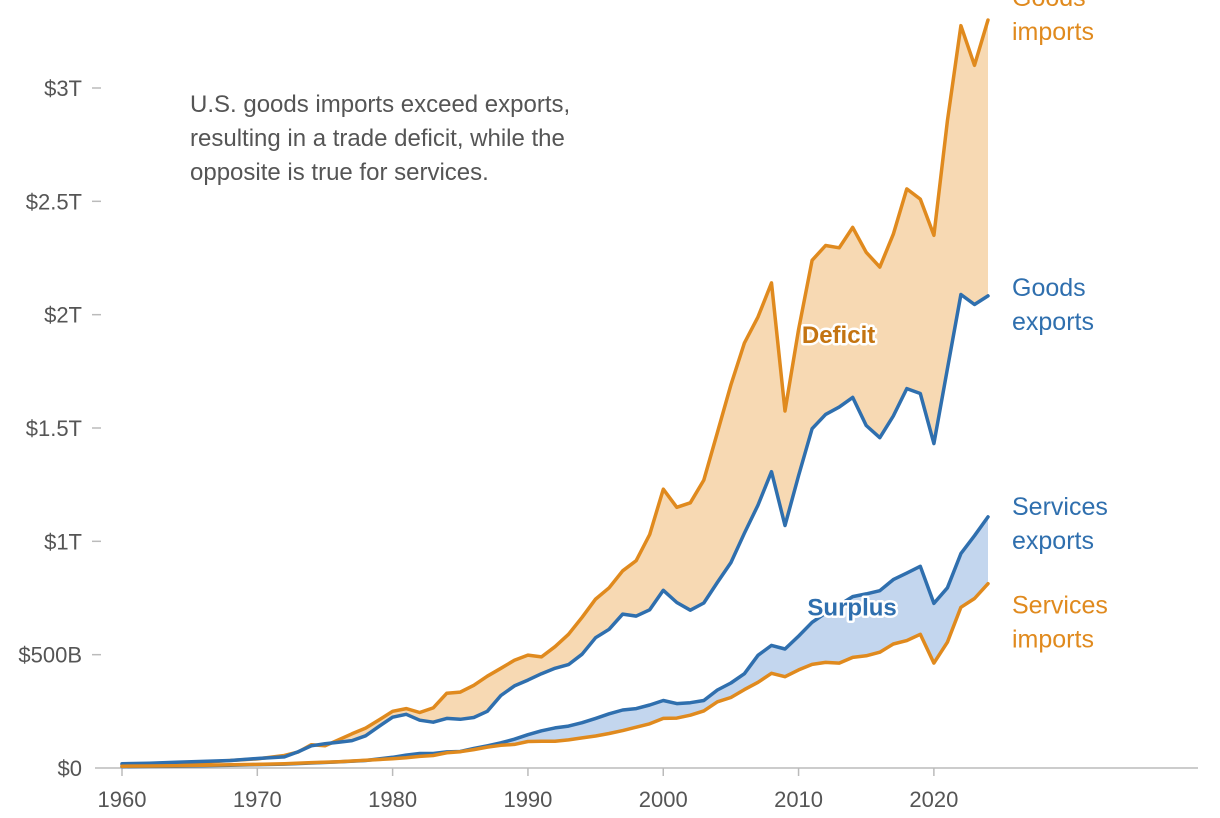  What do you see at coordinates (257, 799) in the screenshot?
I see `x-tick-label: 1970` at bounding box center [257, 799].